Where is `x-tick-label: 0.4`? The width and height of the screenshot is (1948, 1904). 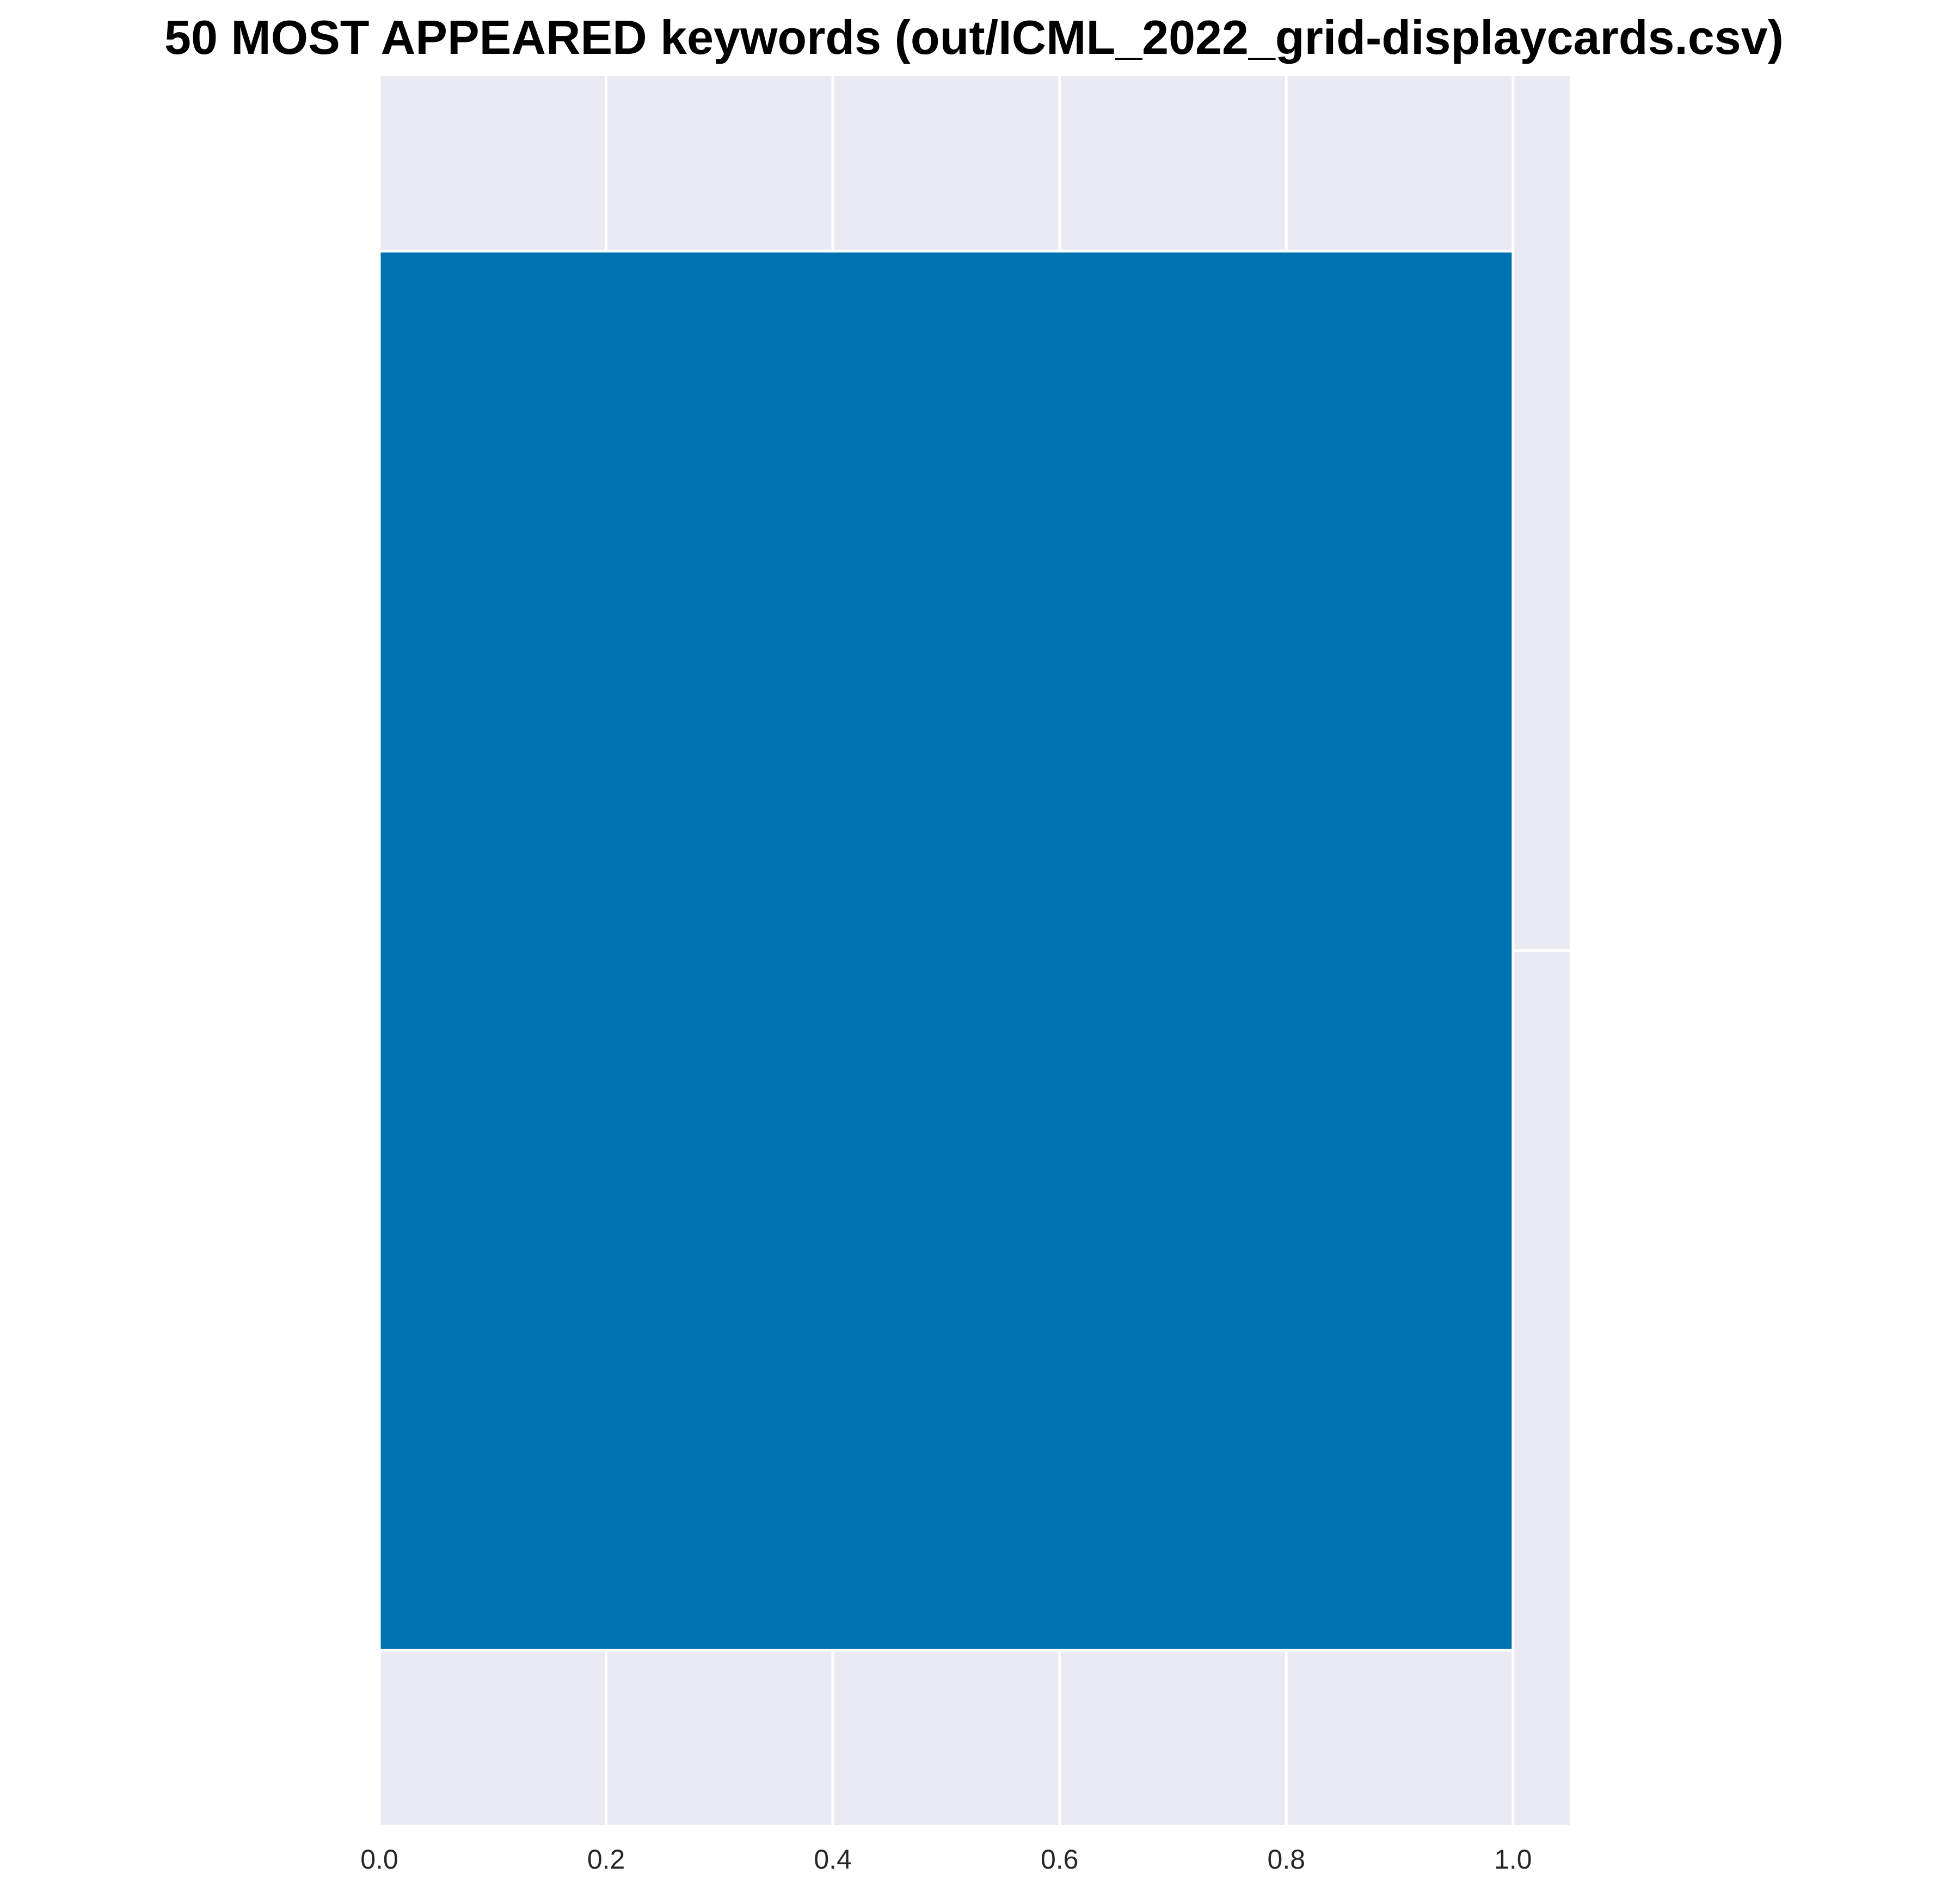 x-tick-label: 0.4 is located at coordinates (833, 1859).